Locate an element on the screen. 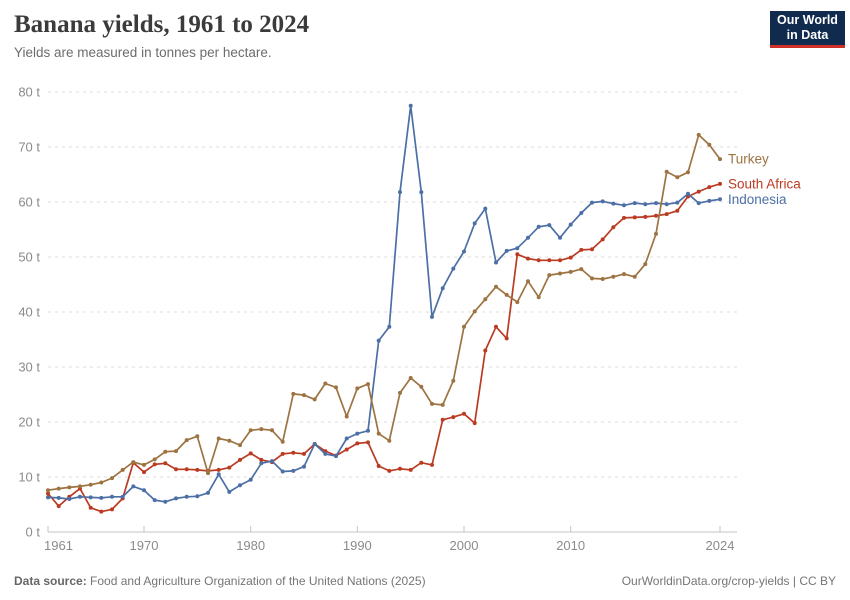 This screenshot has width=850, height=600. footer-attribution: OurWorldinData.org/crop-yields | CC BY is located at coordinates (728, 581).